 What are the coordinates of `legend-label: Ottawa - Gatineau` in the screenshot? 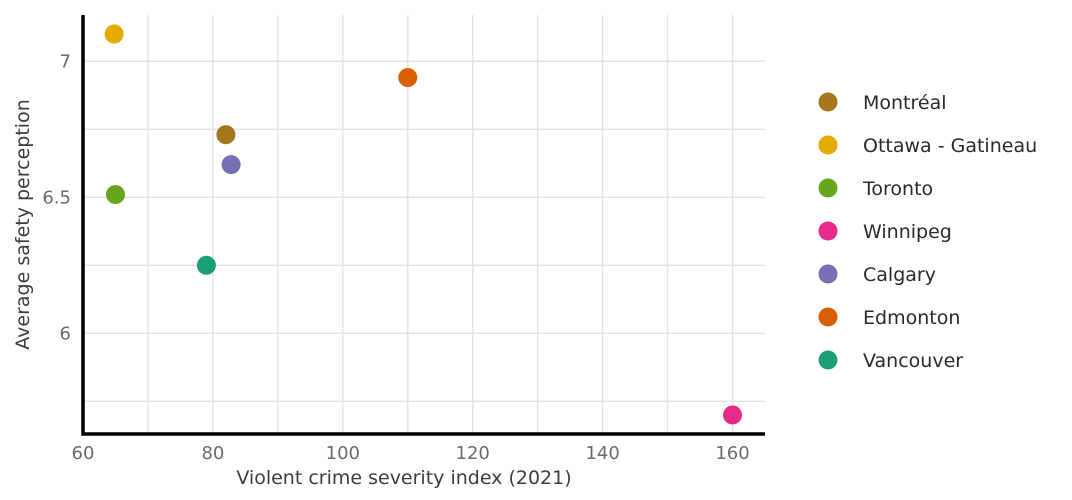 It's located at (950, 146).